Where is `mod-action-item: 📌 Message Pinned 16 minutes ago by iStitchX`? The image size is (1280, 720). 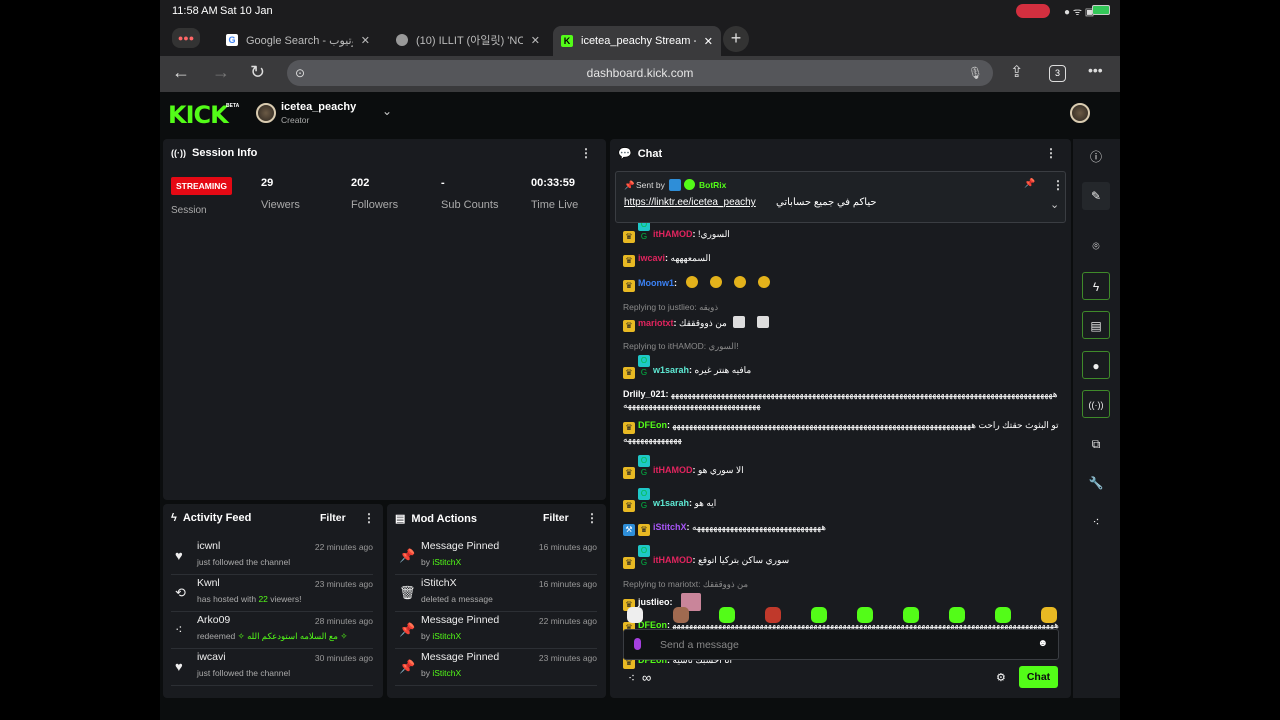
mod-action-item: 📌 Message Pinned 16 minutes ago by iStitchX is located at coordinates (496, 556).